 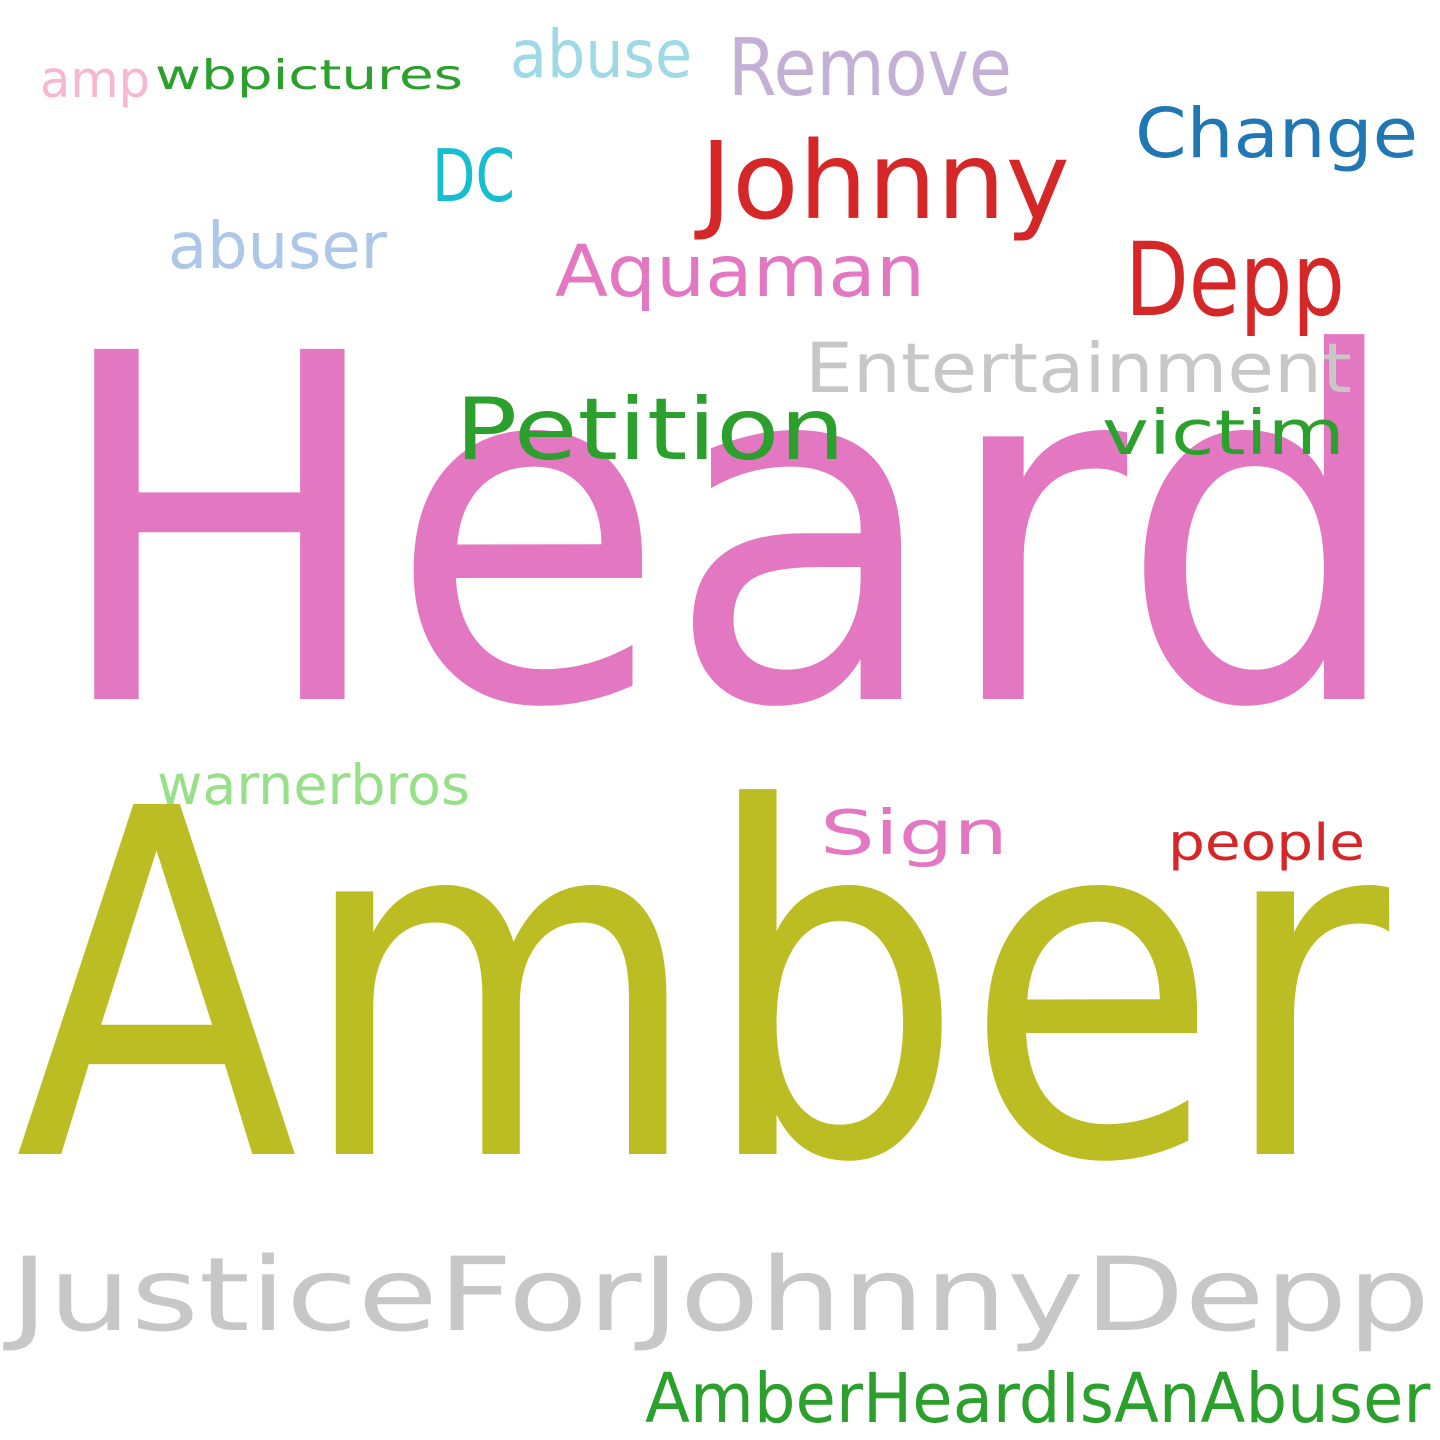 I want to click on word-sign: Sign, so click(x=914, y=833).